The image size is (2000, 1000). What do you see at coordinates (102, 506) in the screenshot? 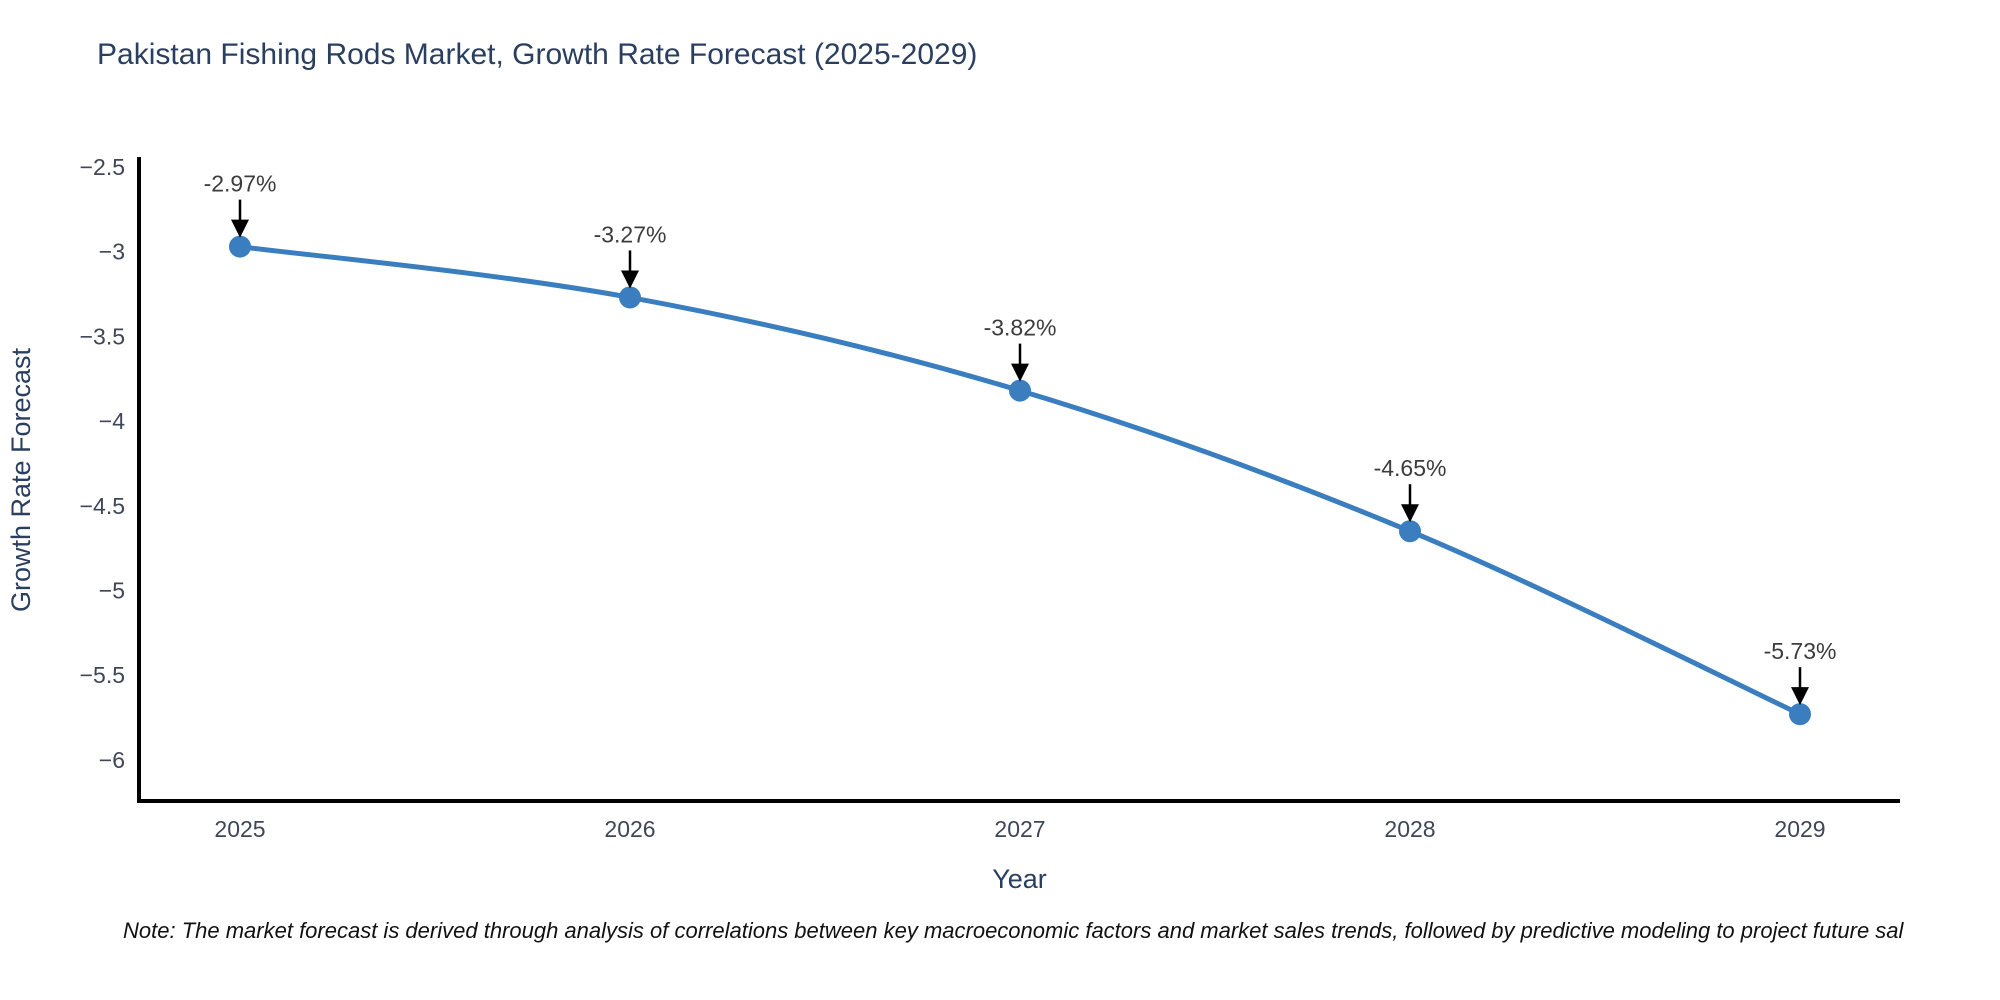
I see `y-tick-label: −4.5` at bounding box center [102, 506].